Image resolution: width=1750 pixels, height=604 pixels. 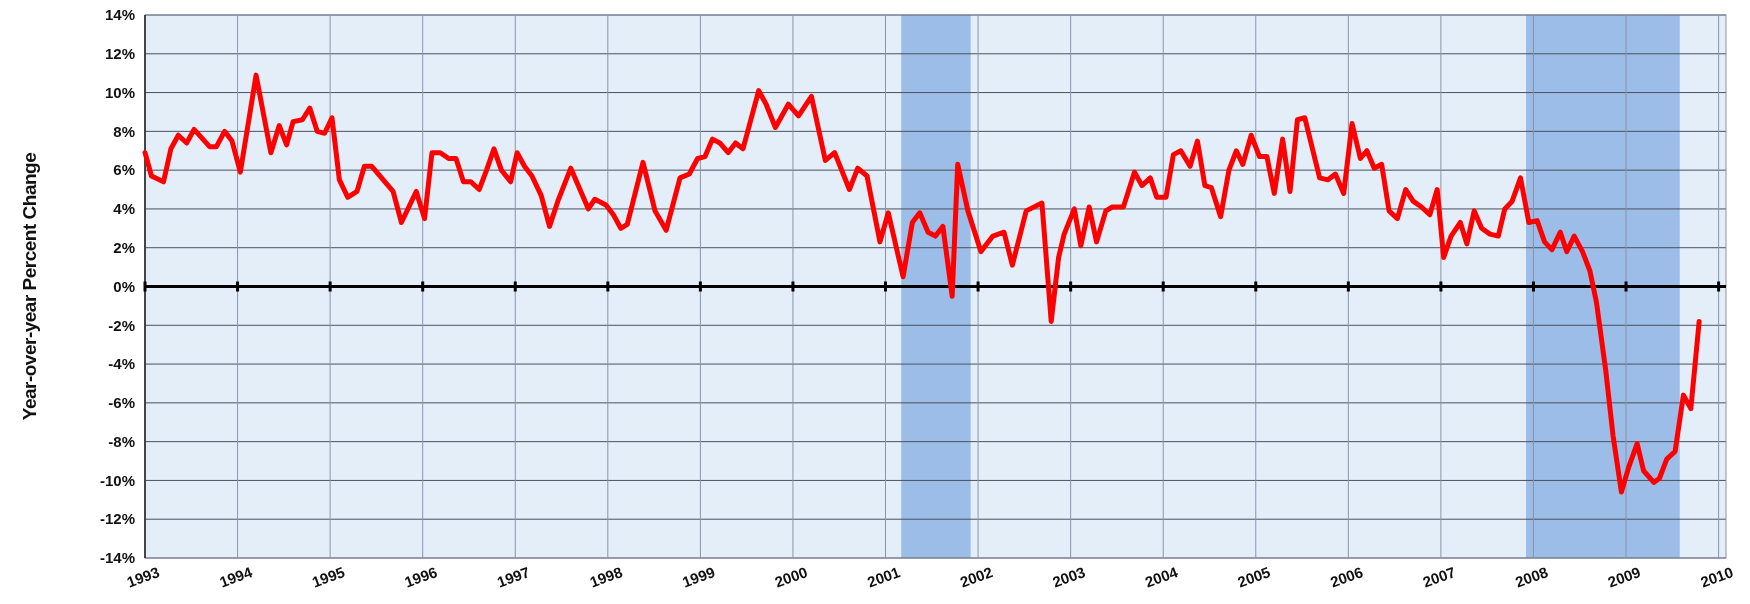 I want to click on x-tick-label: 2001, so click(x=884, y=577).